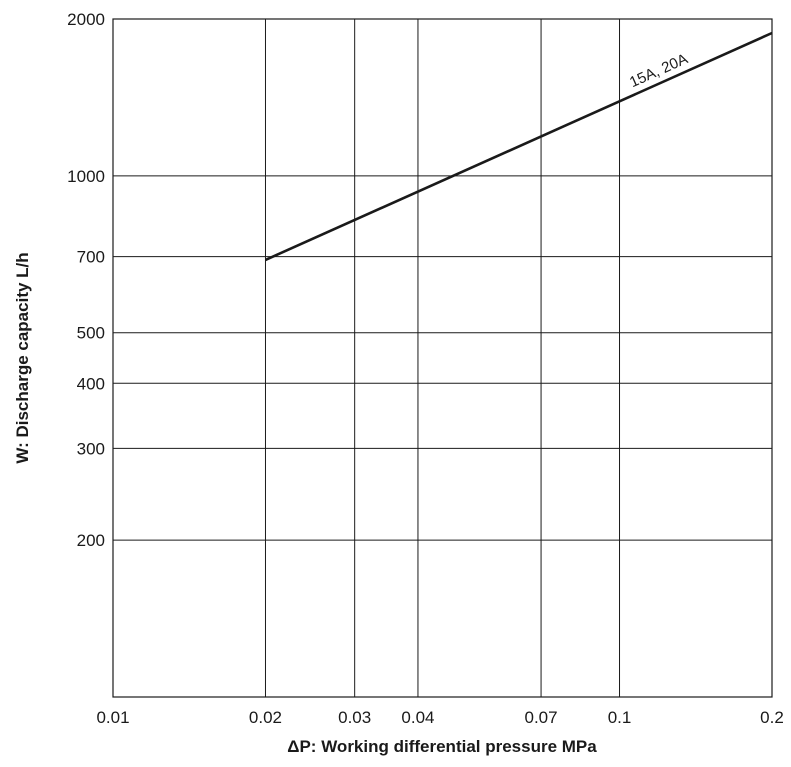  Describe the element at coordinates (91, 383) in the screenshot. I see `y-tick-label: 400` at that location.